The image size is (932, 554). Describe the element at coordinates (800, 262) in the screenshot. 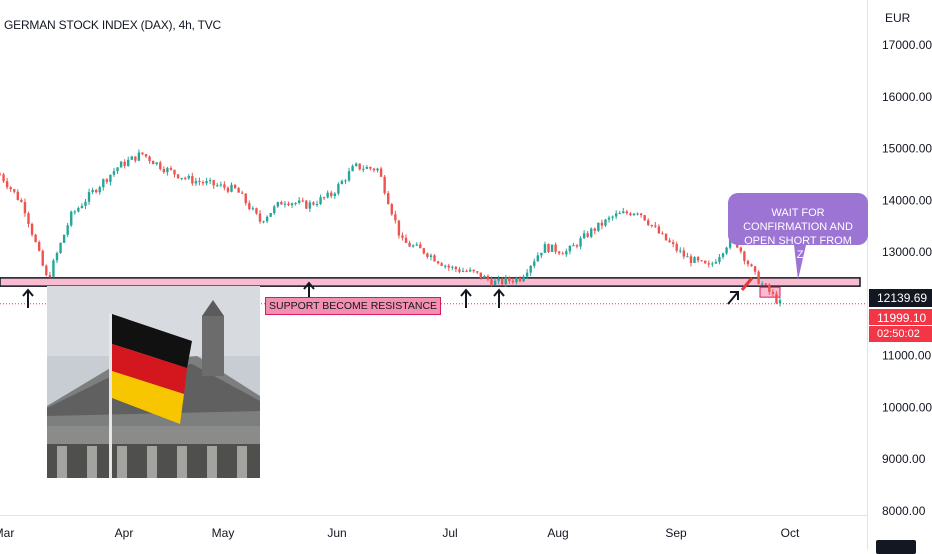

I see `callout-pointer` at that location.